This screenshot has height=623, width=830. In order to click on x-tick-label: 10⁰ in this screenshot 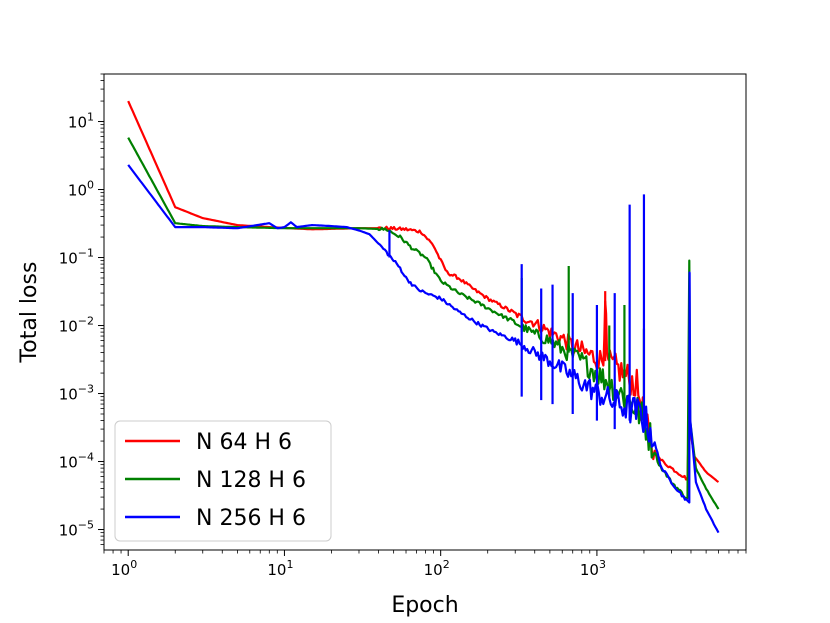, I will do `click(124, 568)`.